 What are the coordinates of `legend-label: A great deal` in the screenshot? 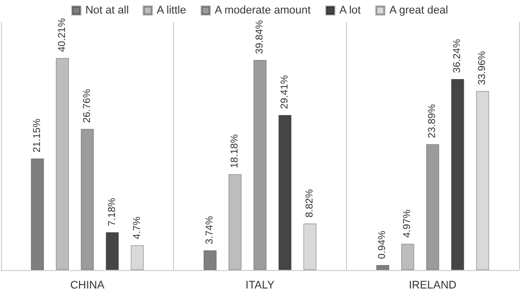 It's located at (418, 10).